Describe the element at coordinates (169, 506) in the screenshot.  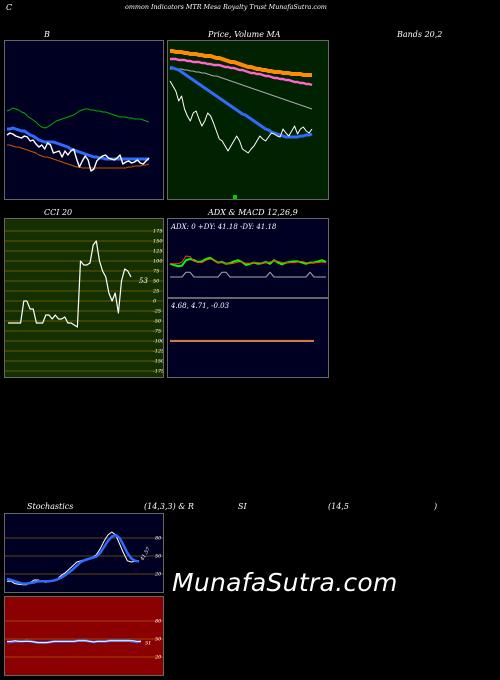
I see `label-stoch-params: (14,3,3) & R` at that location.